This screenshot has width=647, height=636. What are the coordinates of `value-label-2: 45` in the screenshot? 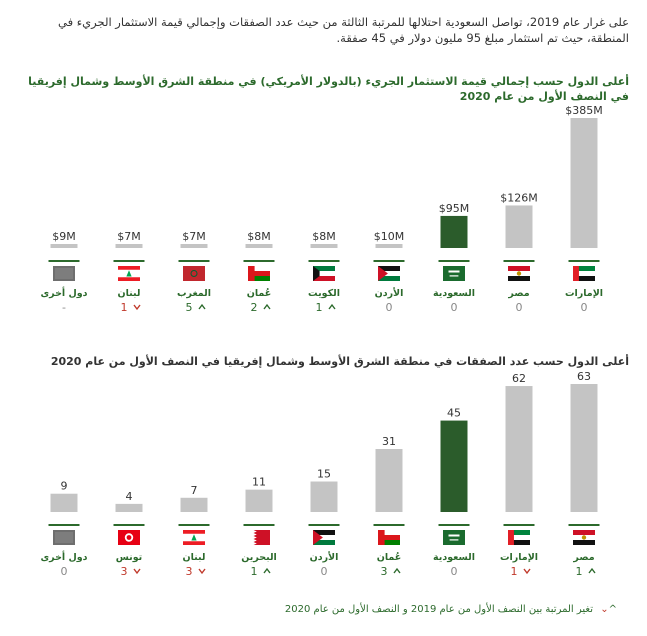 It's located at (454, 413).